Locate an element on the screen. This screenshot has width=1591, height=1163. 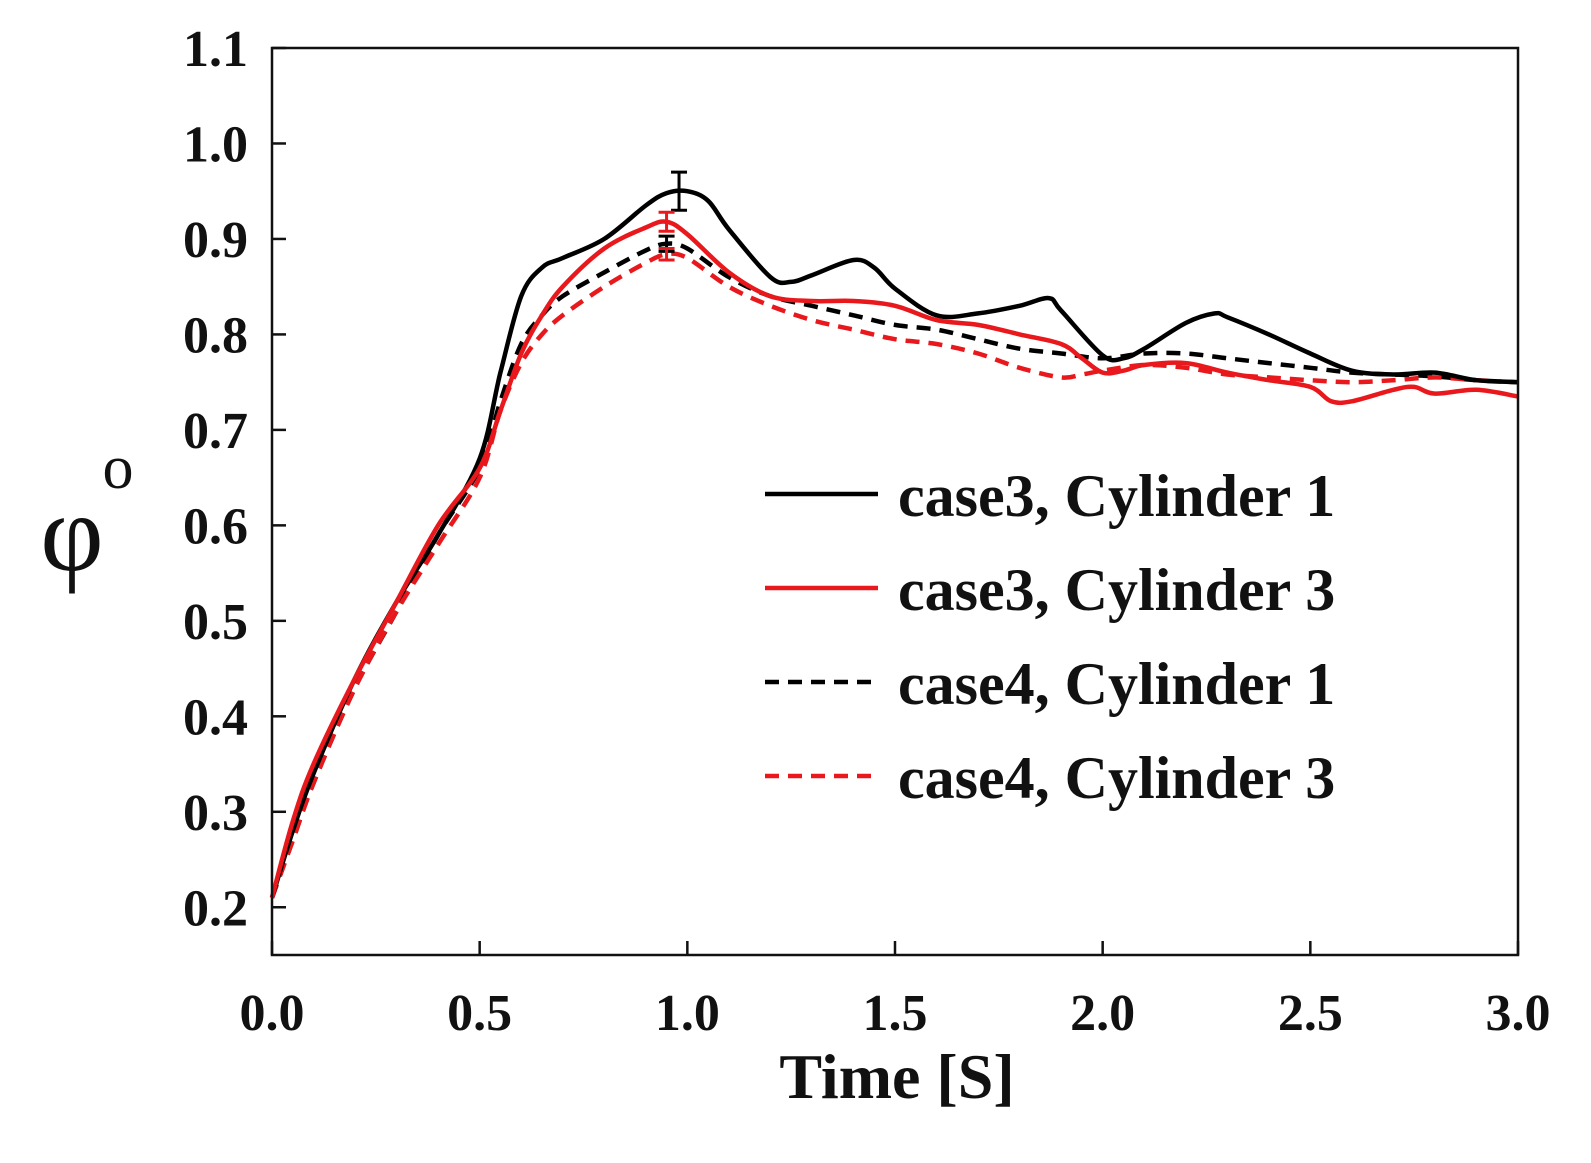
x-tick-label: 0.5 is located at coordinates (479, 1013).